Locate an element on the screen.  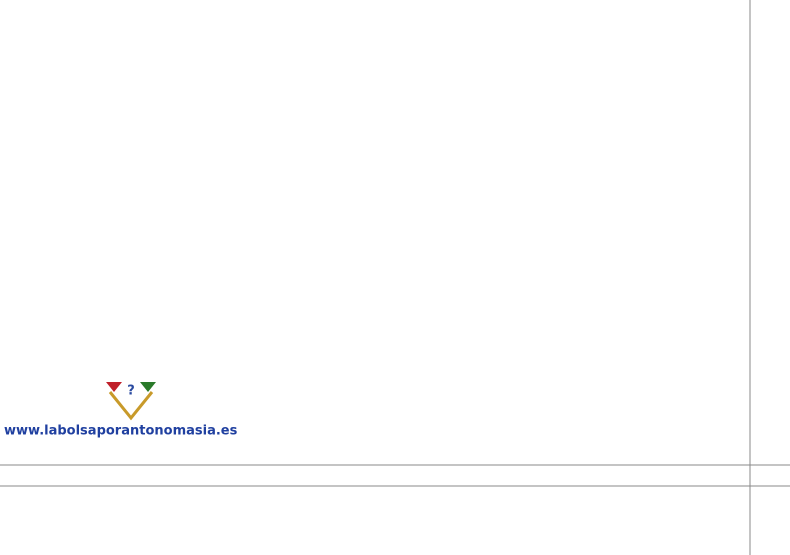
logo-arrow-green is located at coordinates (148, 387).